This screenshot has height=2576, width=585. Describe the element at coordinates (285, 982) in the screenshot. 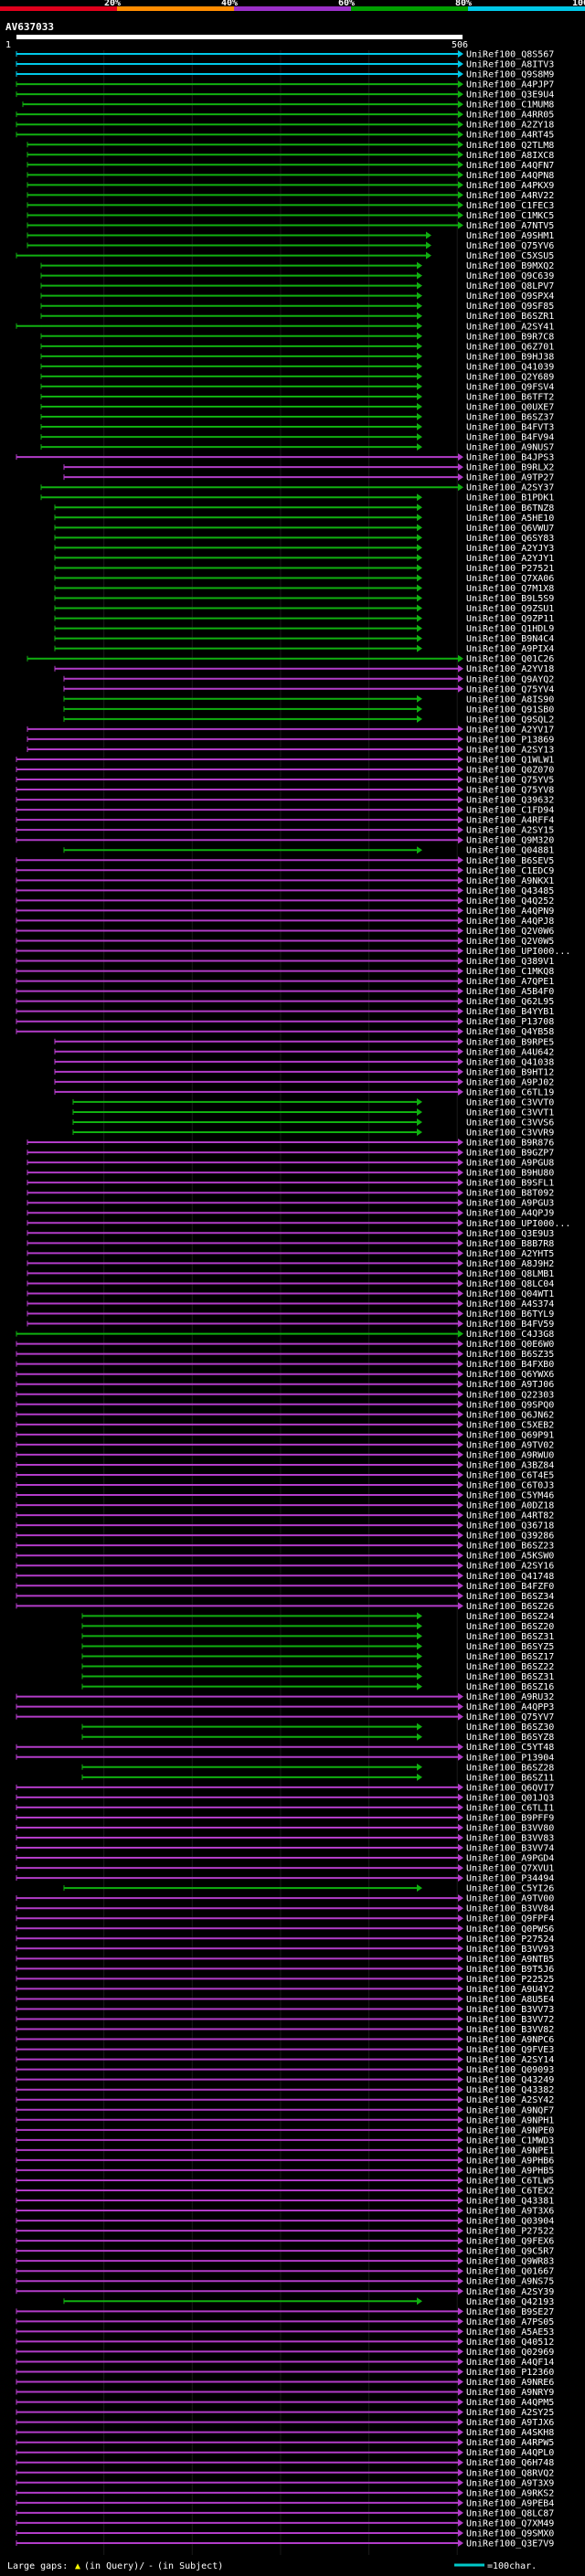

I see `hit-row: UniRef100_A7QPE1` at that location.